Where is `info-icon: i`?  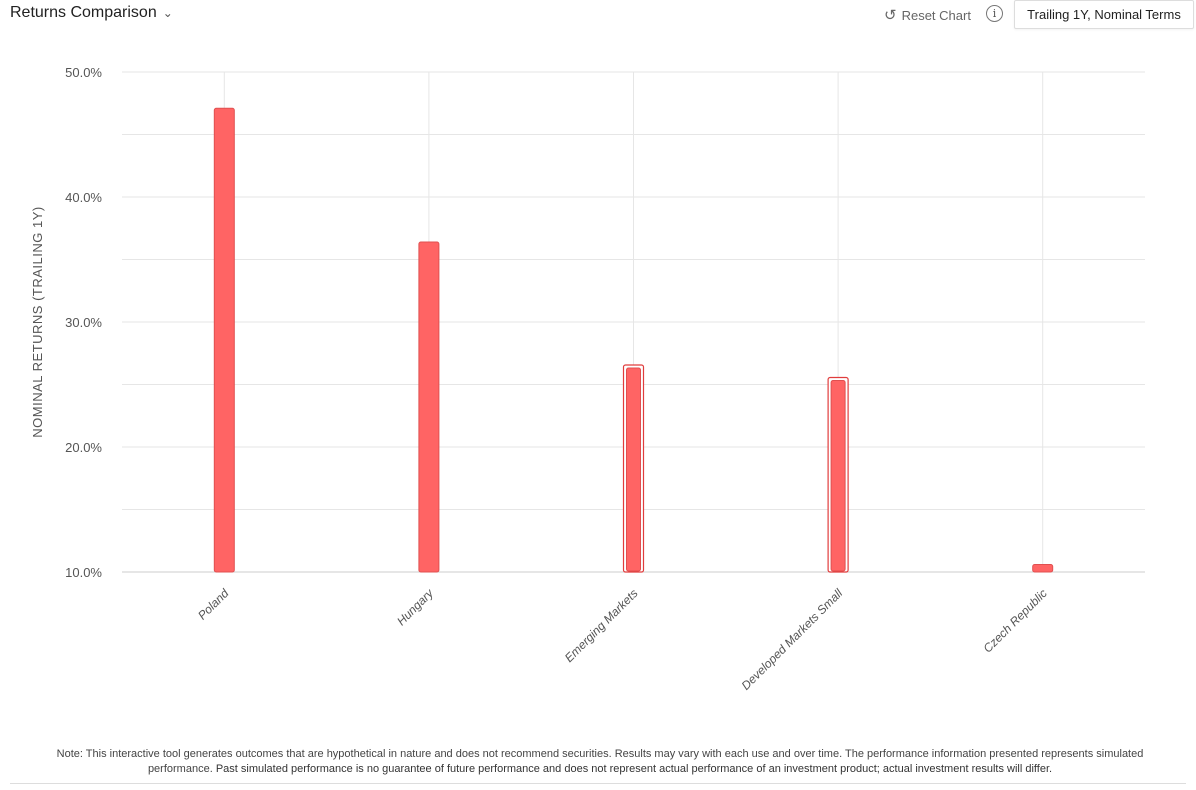 info-icon: i is located at coordinates (994, 13).